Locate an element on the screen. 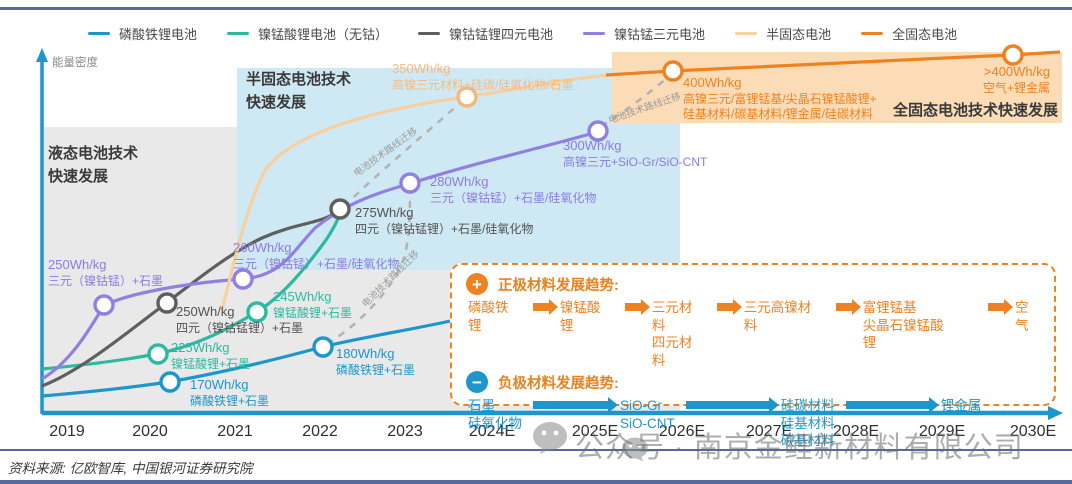 The image size is (1072, 484). cathode-item: 空气 is located at coordinates (1022, 316).